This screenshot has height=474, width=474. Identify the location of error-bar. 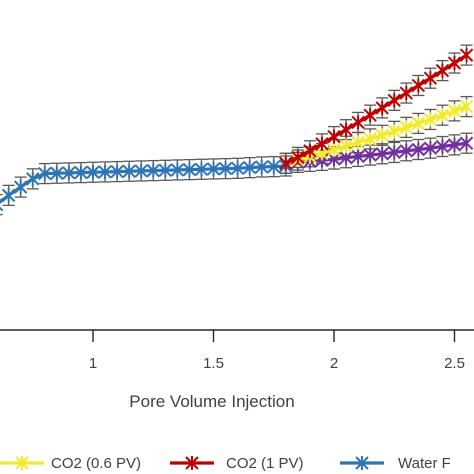
(1, 204).